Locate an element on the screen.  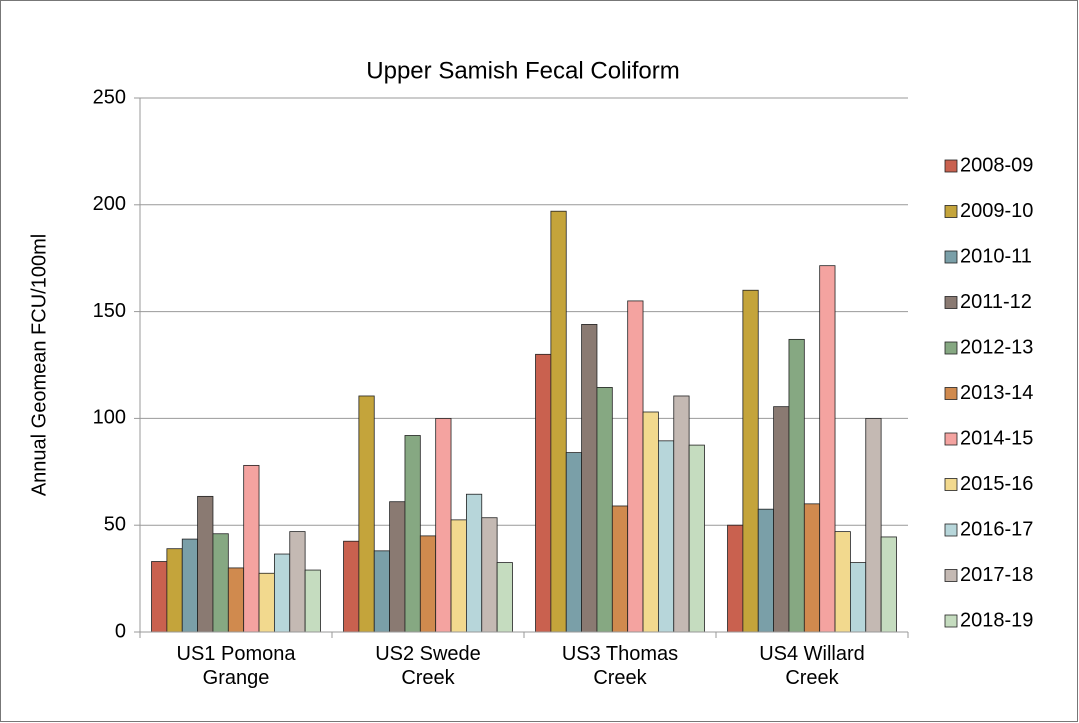
y-tick-label: 0 is located at coordinates (120, 631).